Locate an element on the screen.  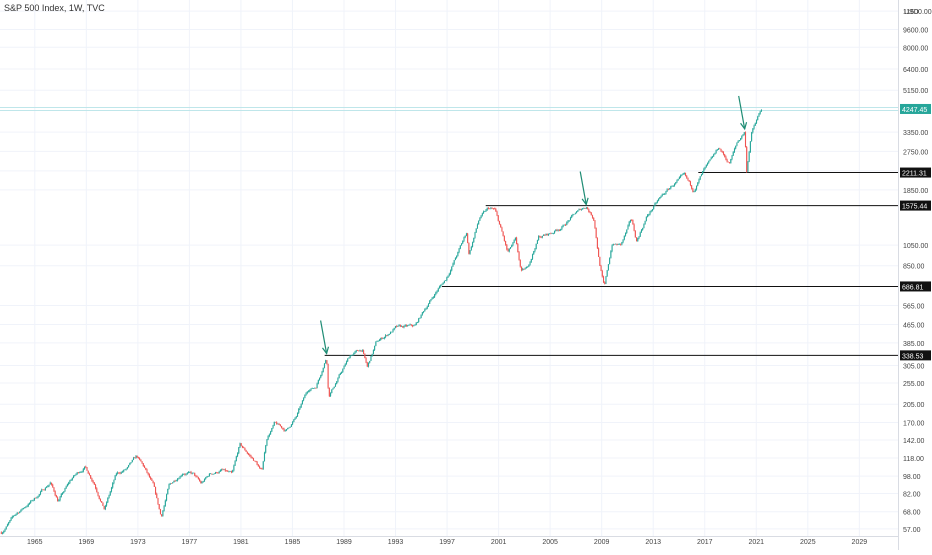
level-badge-label: 686.81 is located at coordinates (913, 287).